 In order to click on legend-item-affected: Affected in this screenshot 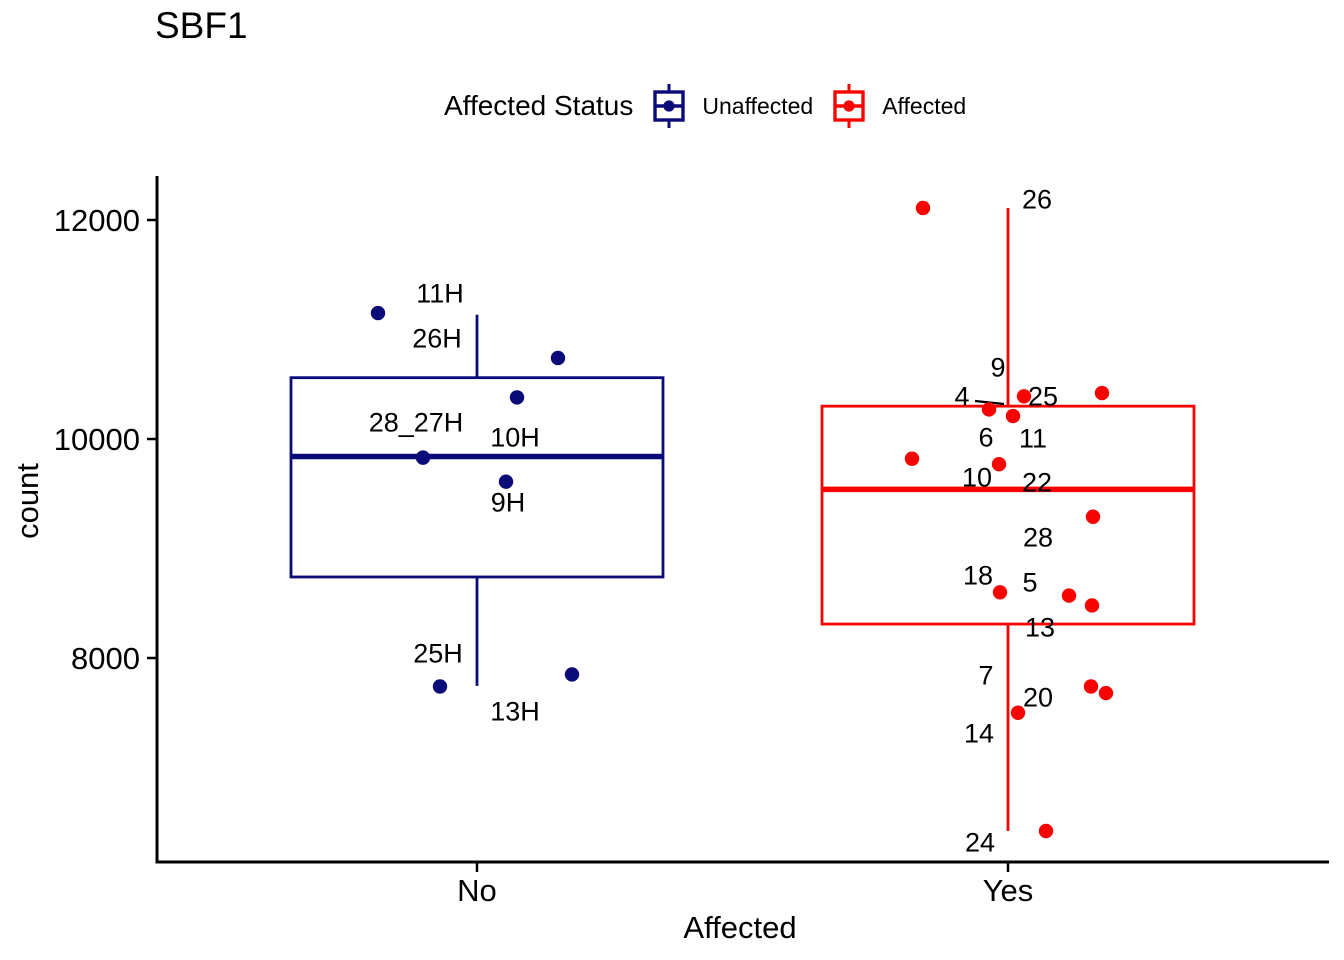, I will do `click(899, 106)`.